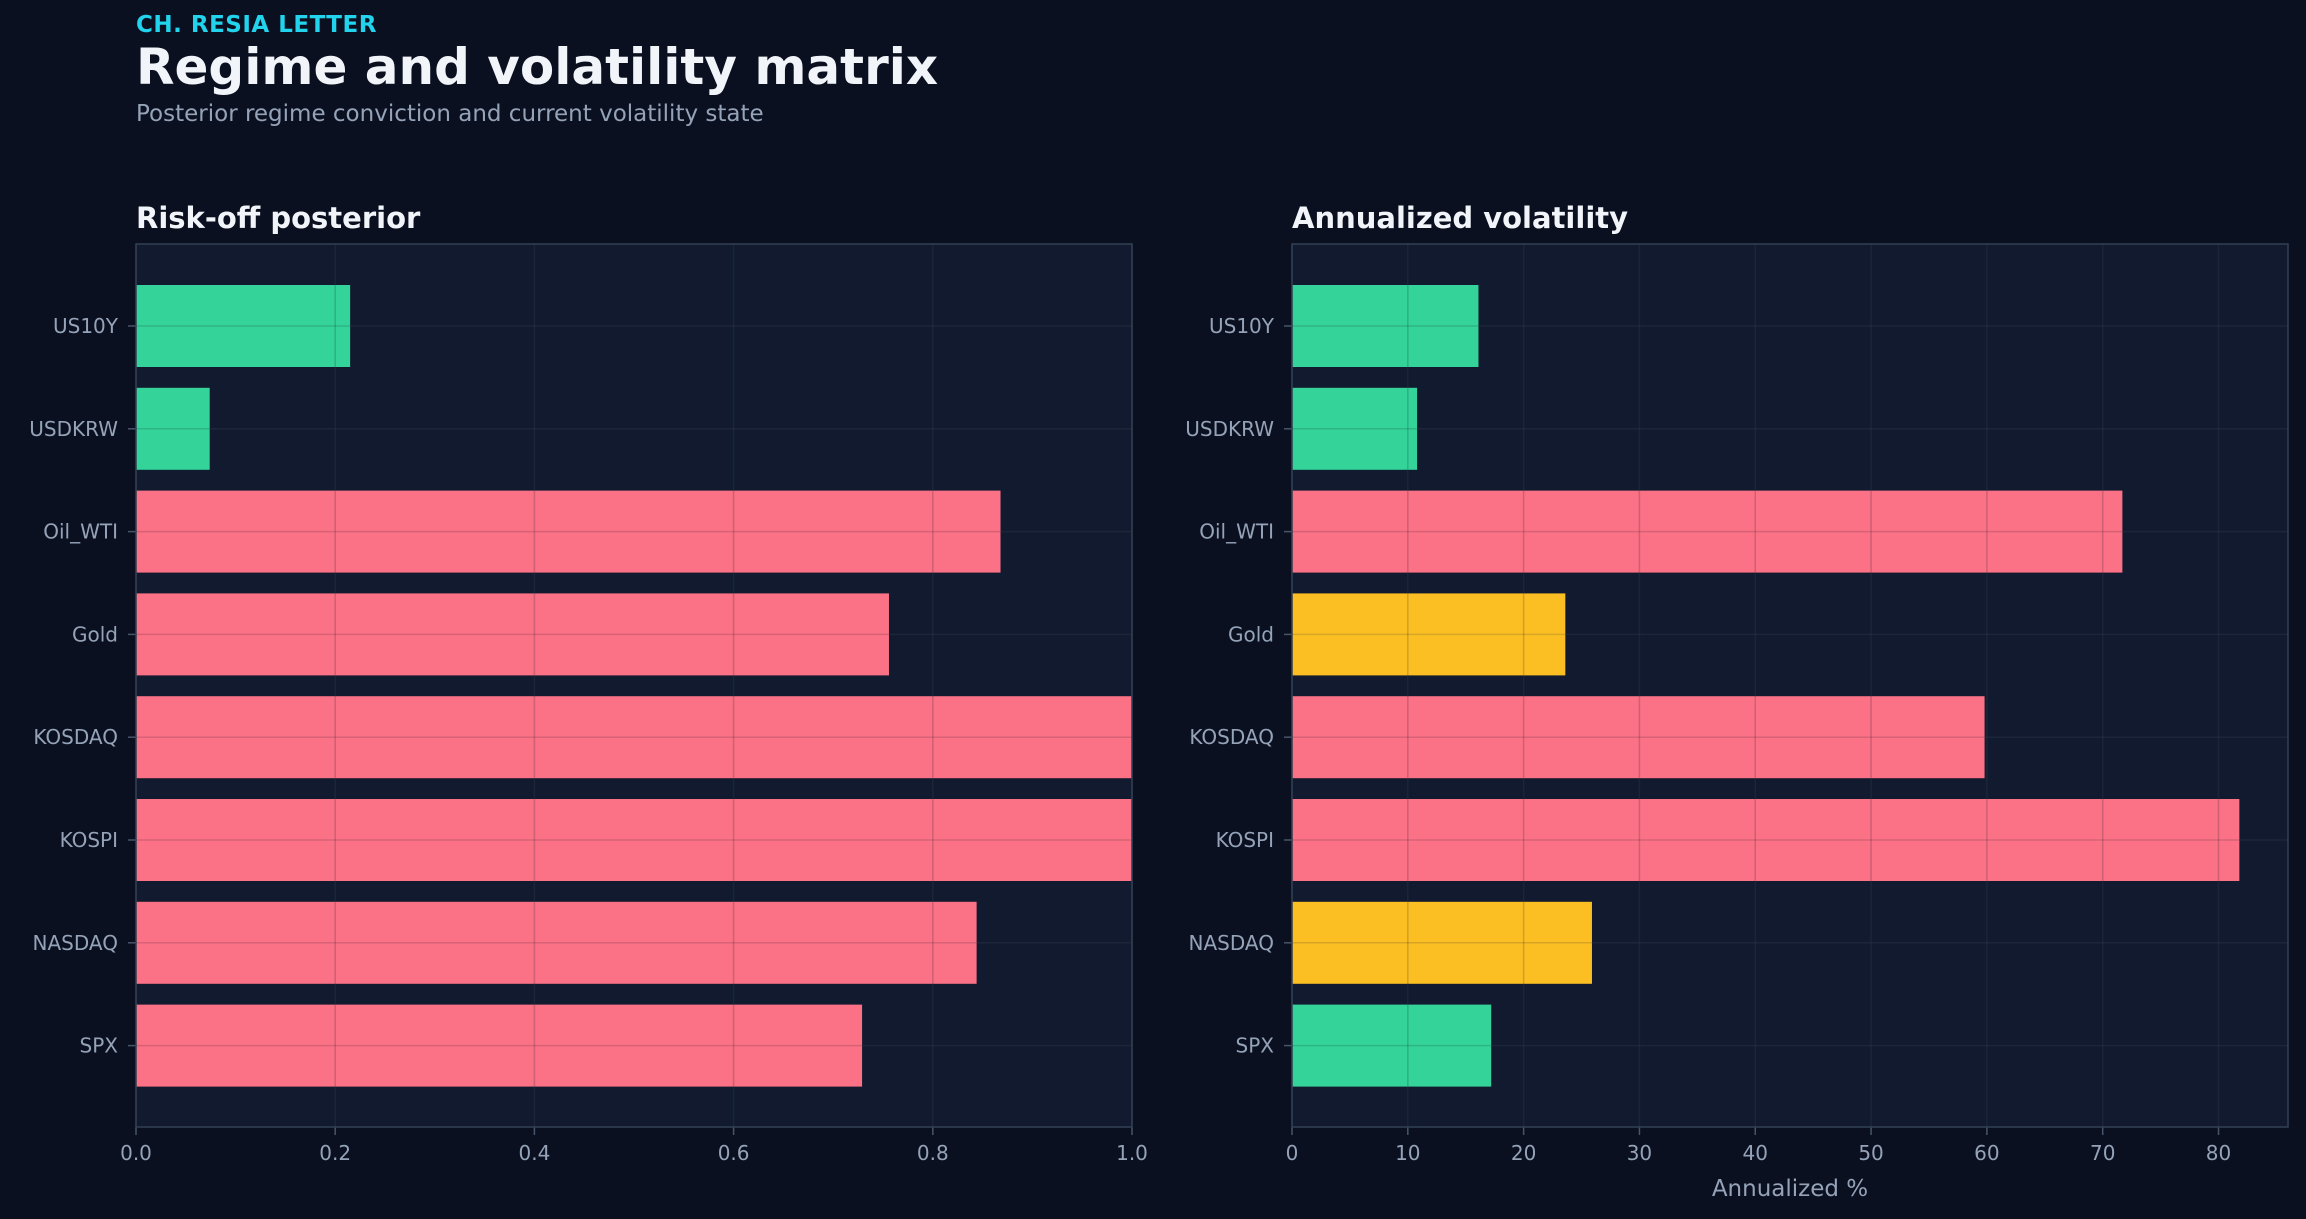  I want to click on x-tick-label: 50, so click(1870, 1153).